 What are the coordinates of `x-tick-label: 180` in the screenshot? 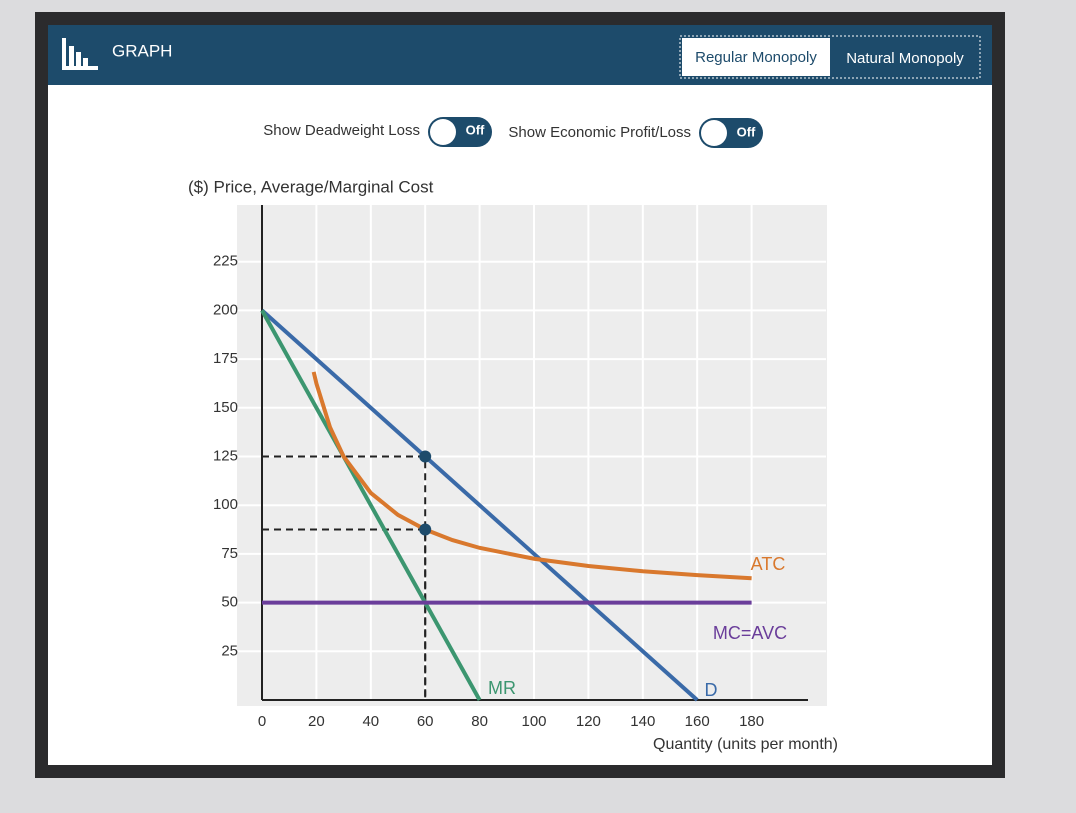 It's located at (751, 721).